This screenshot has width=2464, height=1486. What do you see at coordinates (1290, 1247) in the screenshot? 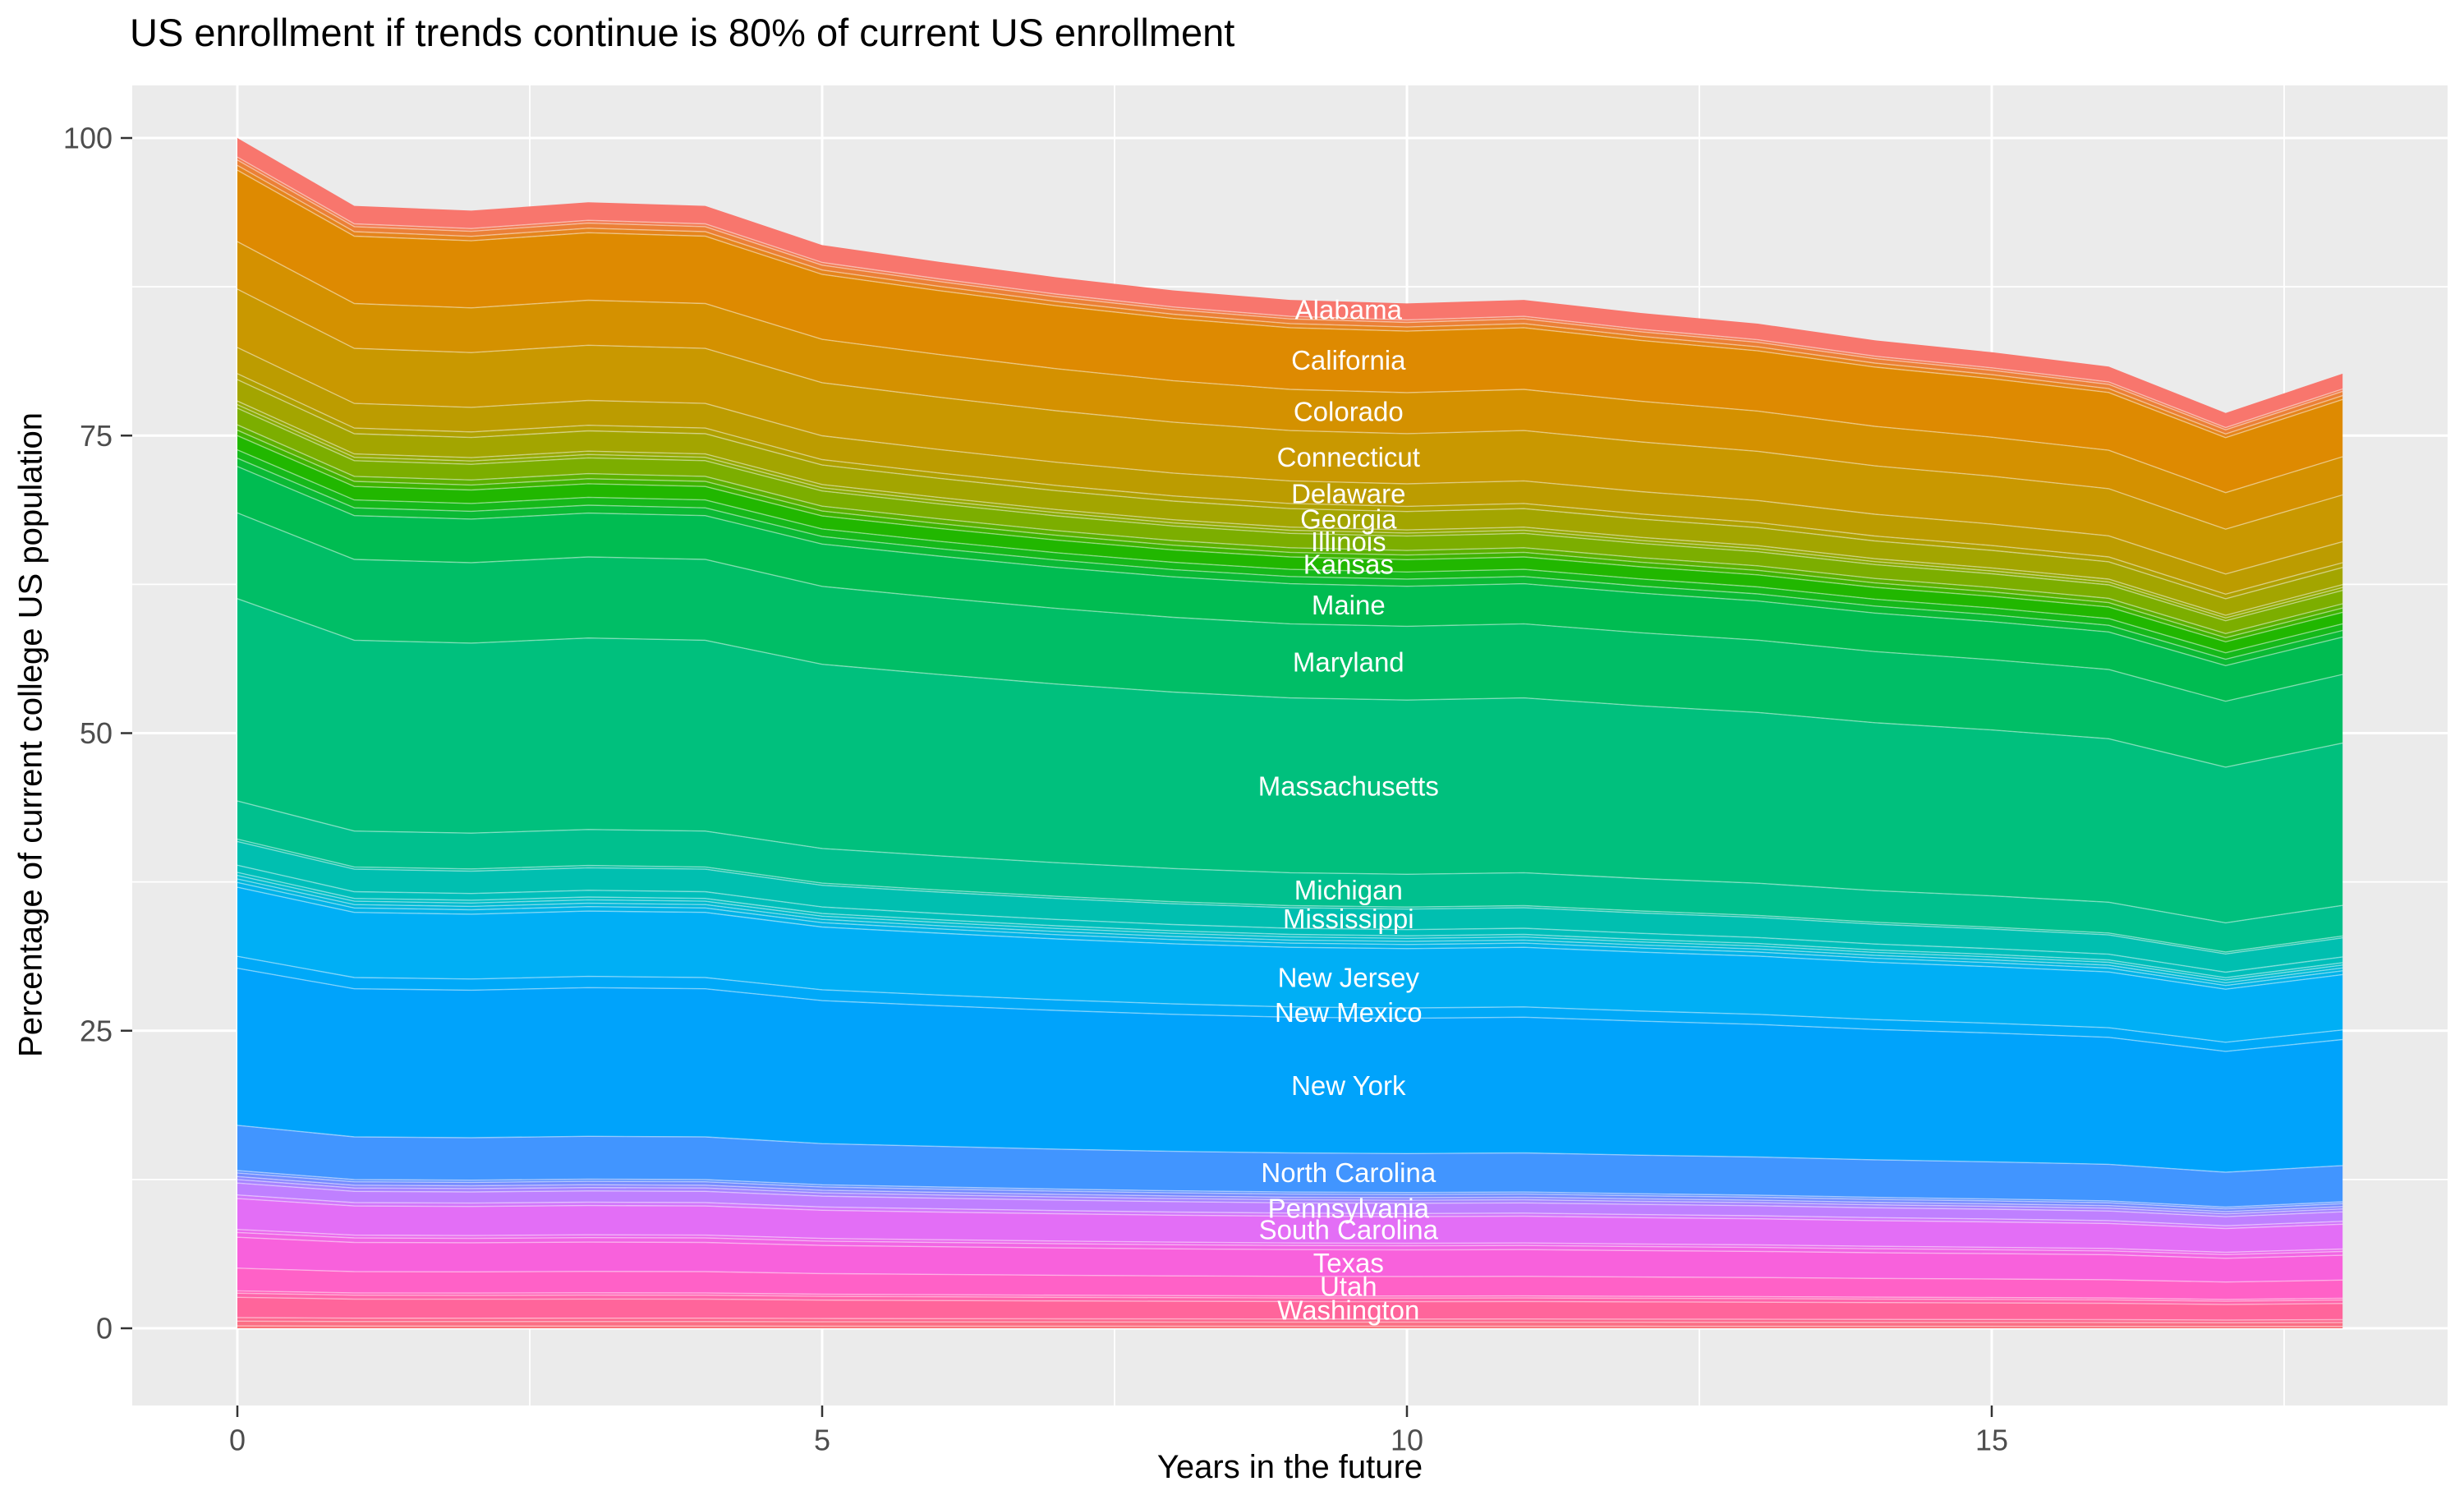
I see `band-seam-texas` at bounding box center [1290, 1247].